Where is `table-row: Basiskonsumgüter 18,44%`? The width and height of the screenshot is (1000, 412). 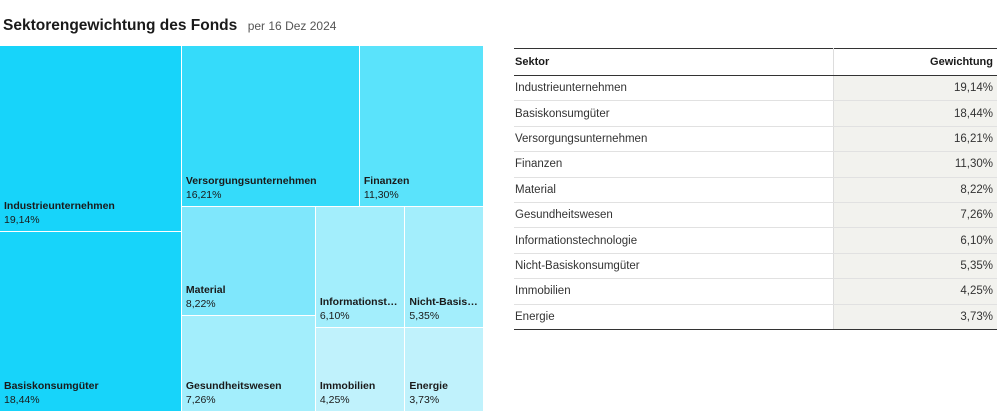
table-row: Basiskonsumgüter 18,44% is located at coordinates (755, 113).